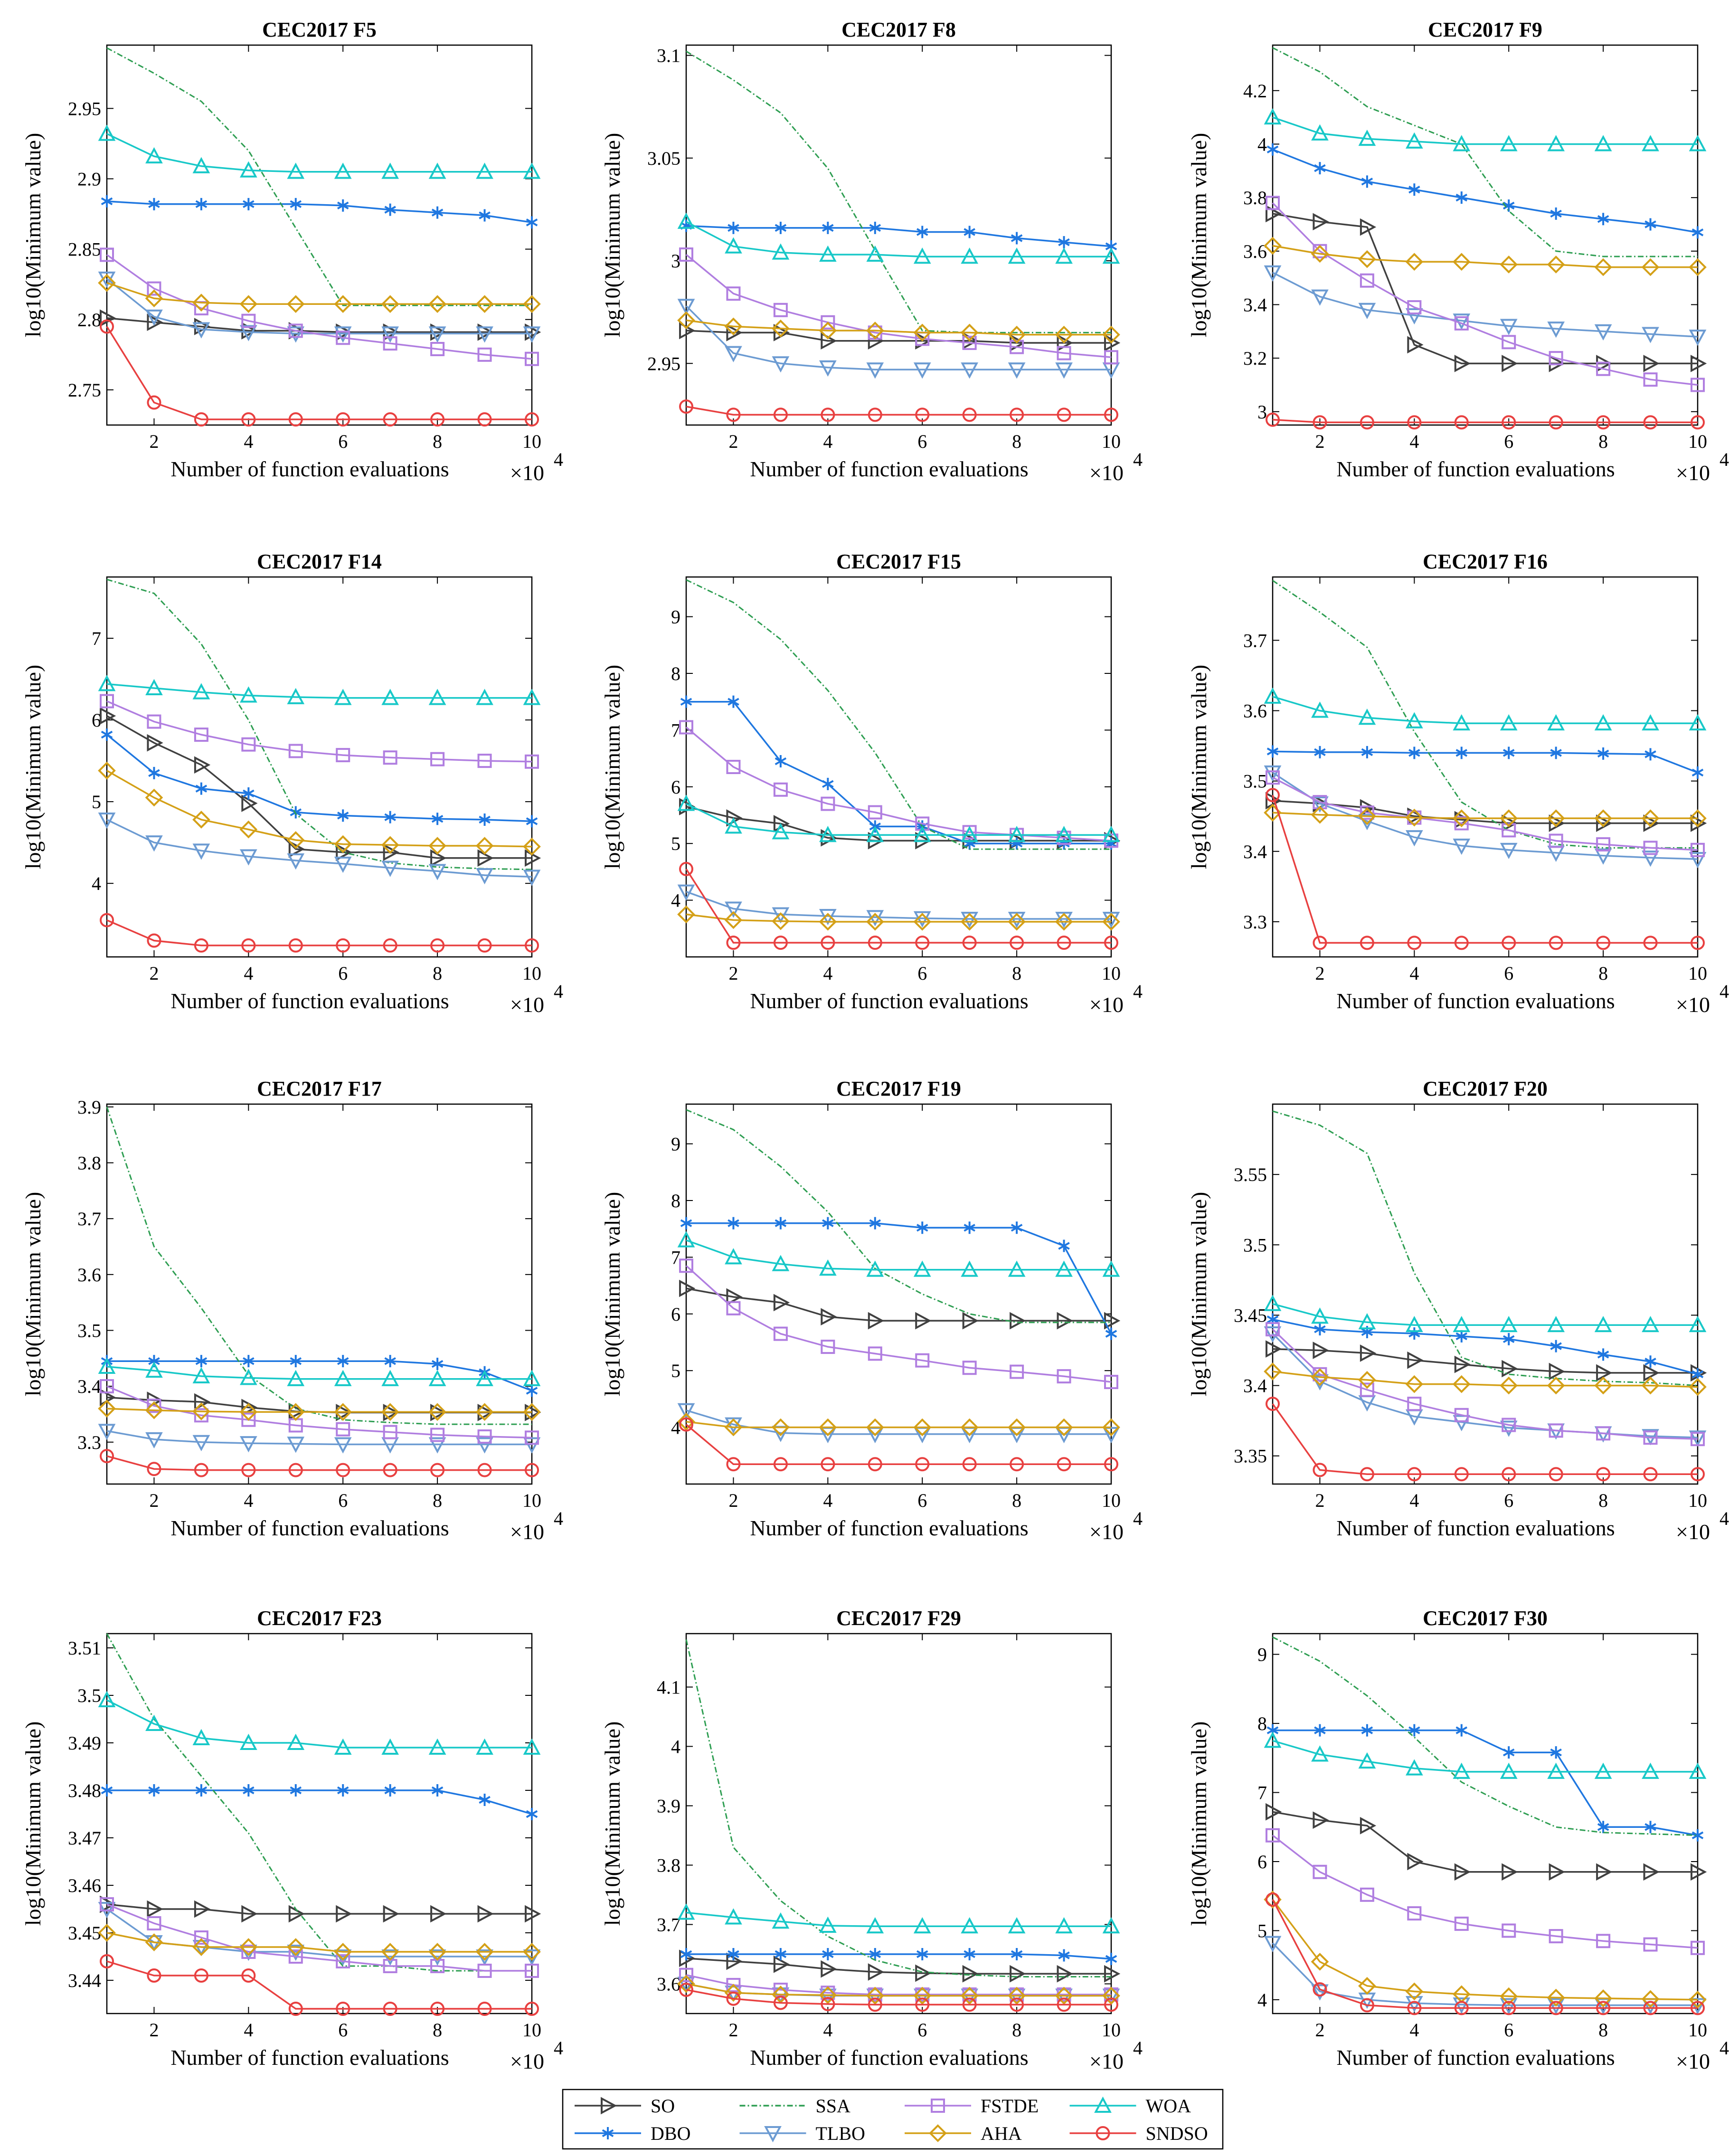 Image resolution: width=1729 pixels, height=2156 pixels. What do you see at coordinates (1255, 91) in the screenshot?
I see `y-tick-label: 4.2` at bounding box center [1255, 91].